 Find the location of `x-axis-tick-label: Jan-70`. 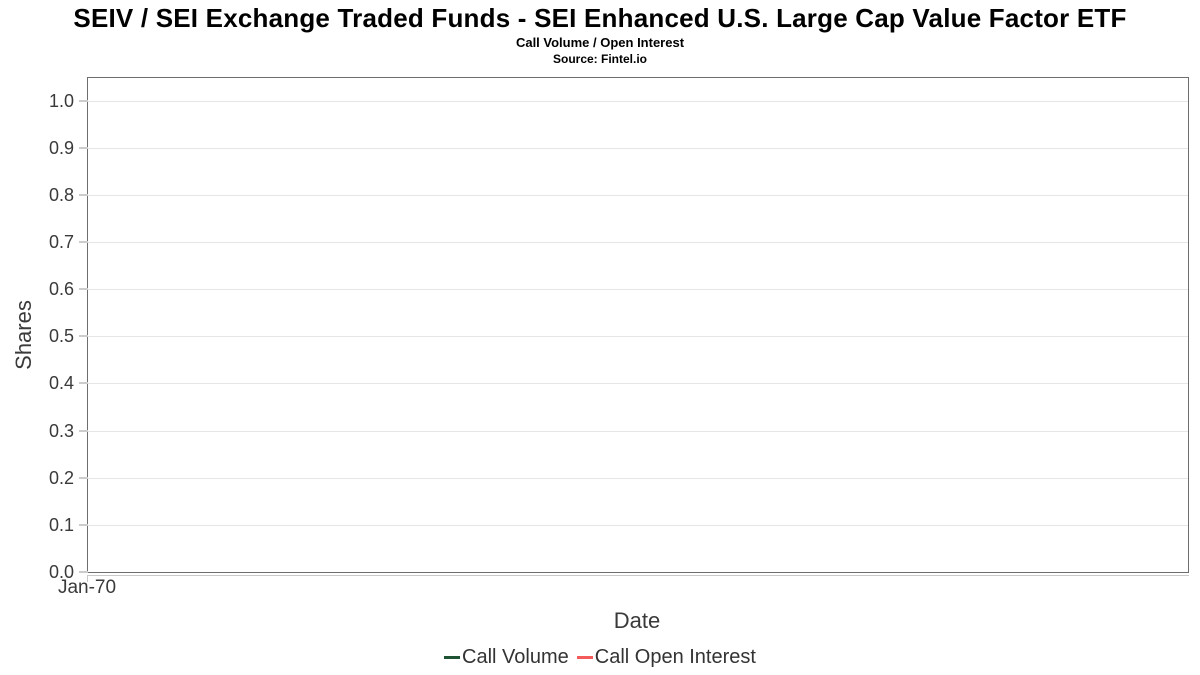

x-axis-tick-label: Jan-70 is located at coordinates (87, 587).